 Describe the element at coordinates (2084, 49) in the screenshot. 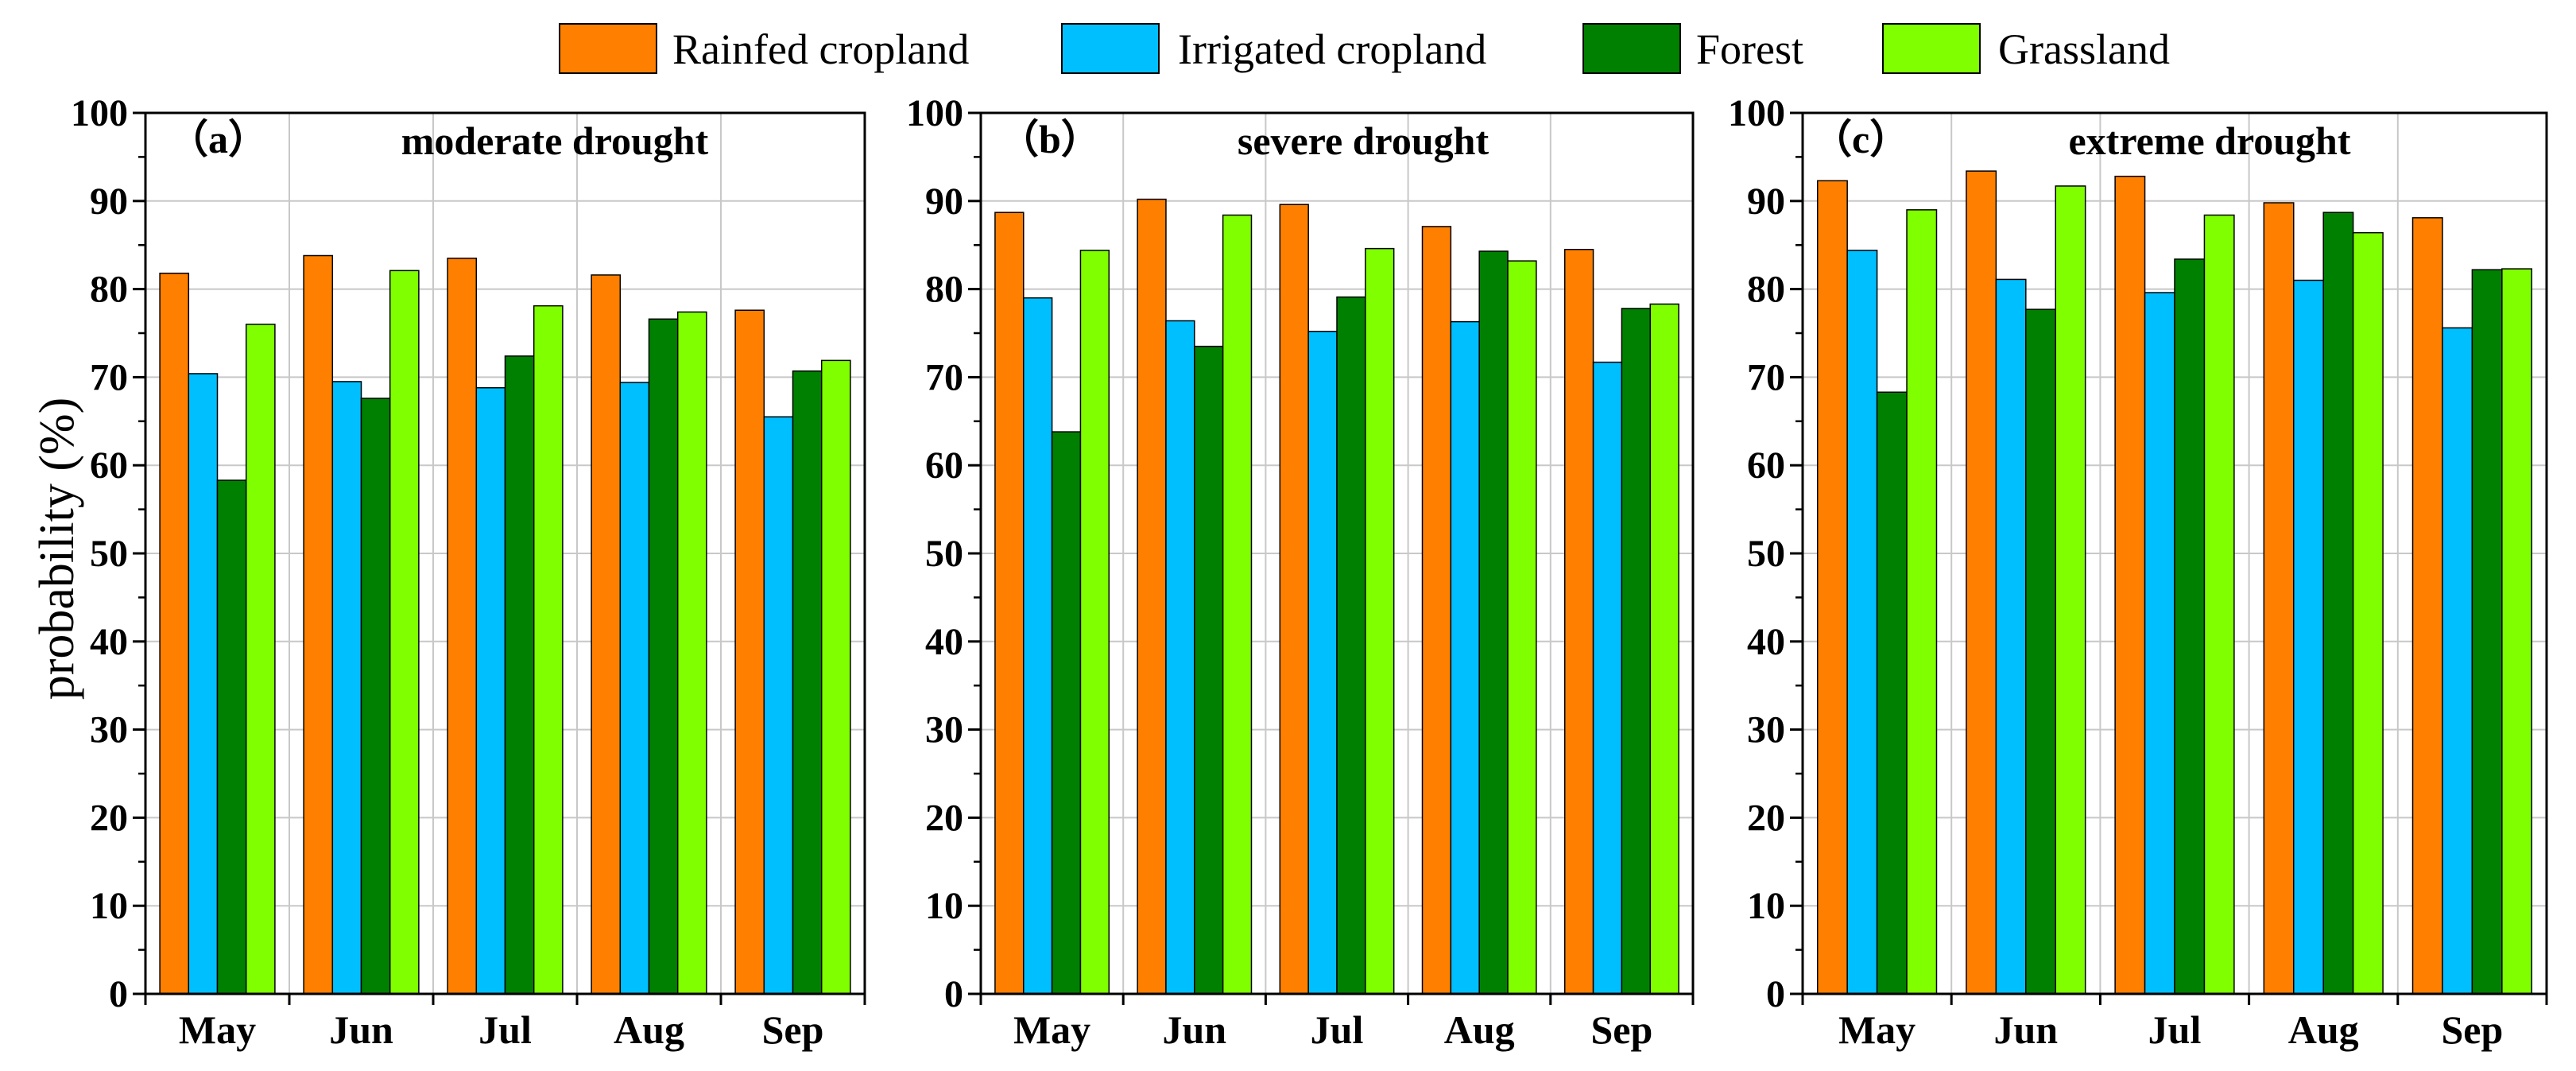

I see `legend-label: Grassland` at that location.